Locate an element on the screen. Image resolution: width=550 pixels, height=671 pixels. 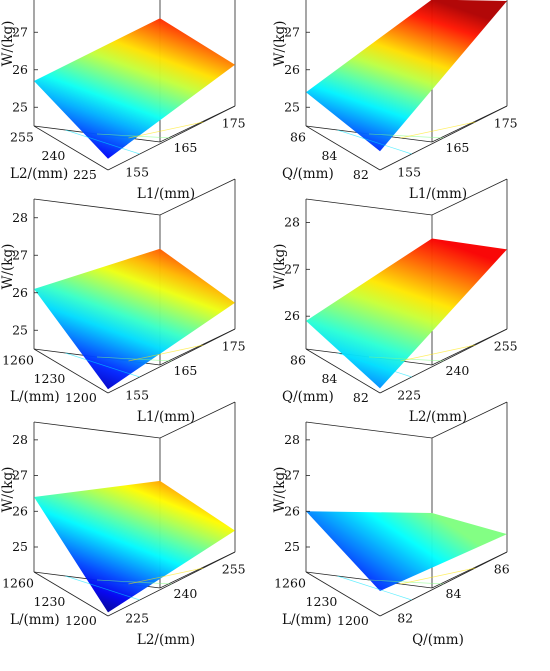
x-tick-label: 86 is located at coordinates (502, 569).